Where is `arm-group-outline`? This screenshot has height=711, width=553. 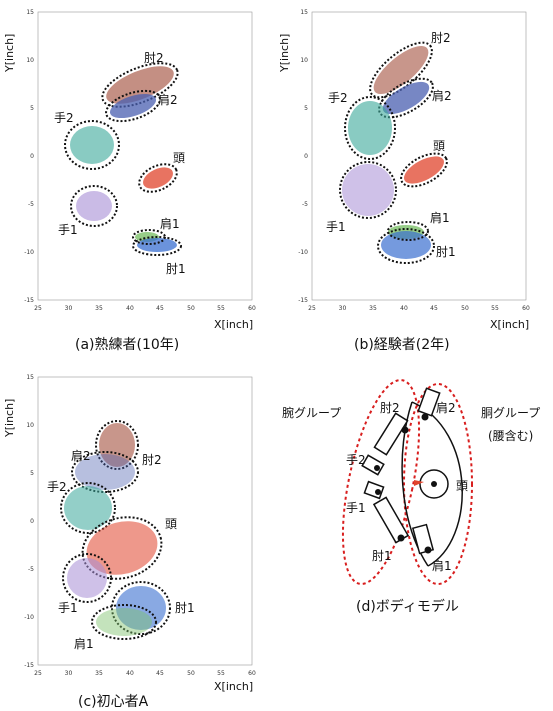 arm-group-outline is located at coordinates (381, 482).